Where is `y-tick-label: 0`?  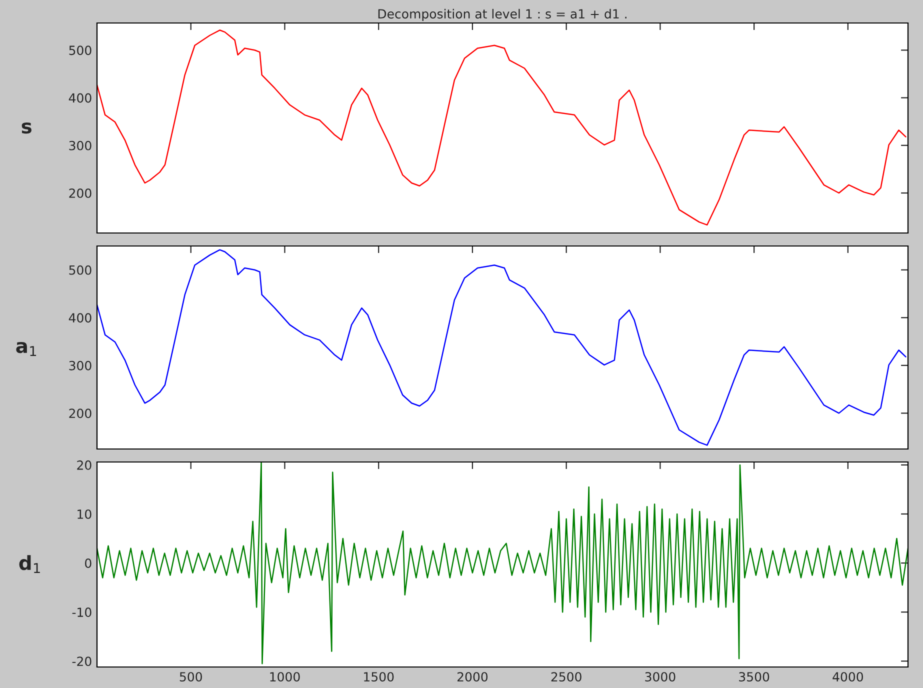 y-tick-label: 0 is located at coordinates (88, 563).